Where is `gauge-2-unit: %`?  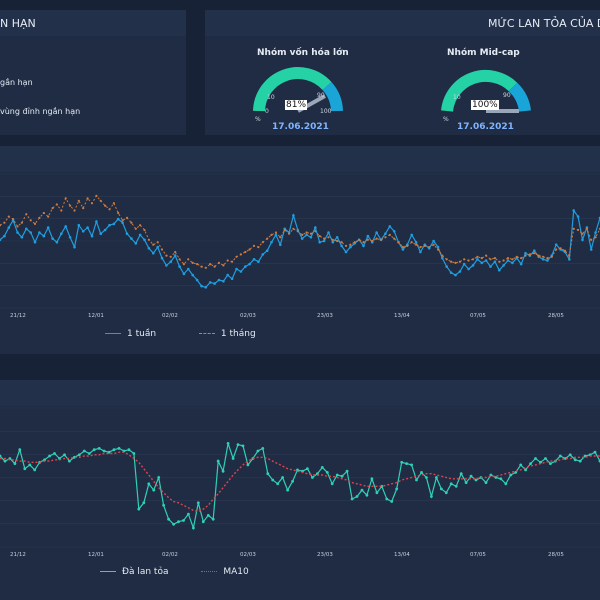 gauge-2-unit: % is located at coordinates (446, 119).